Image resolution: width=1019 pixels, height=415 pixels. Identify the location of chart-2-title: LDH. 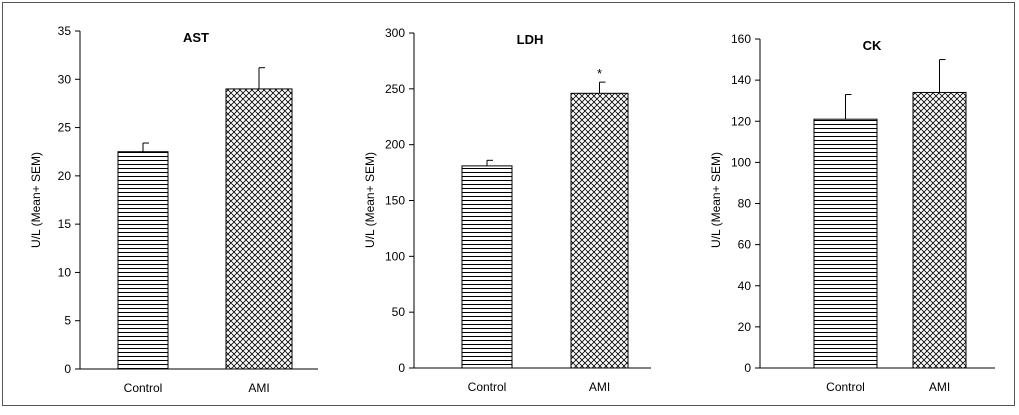
(530, 39).